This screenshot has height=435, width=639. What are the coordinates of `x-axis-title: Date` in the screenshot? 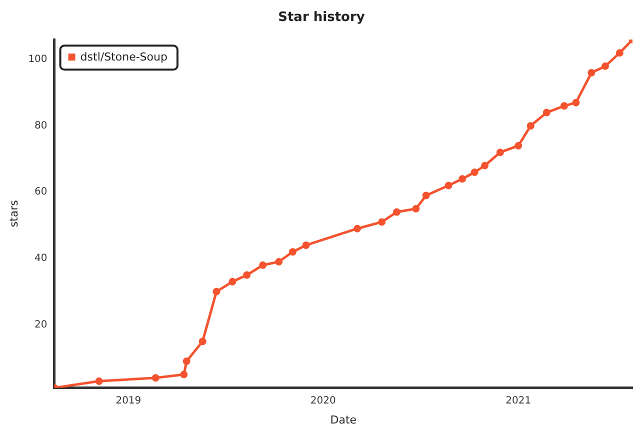 It's located at (343, 419).